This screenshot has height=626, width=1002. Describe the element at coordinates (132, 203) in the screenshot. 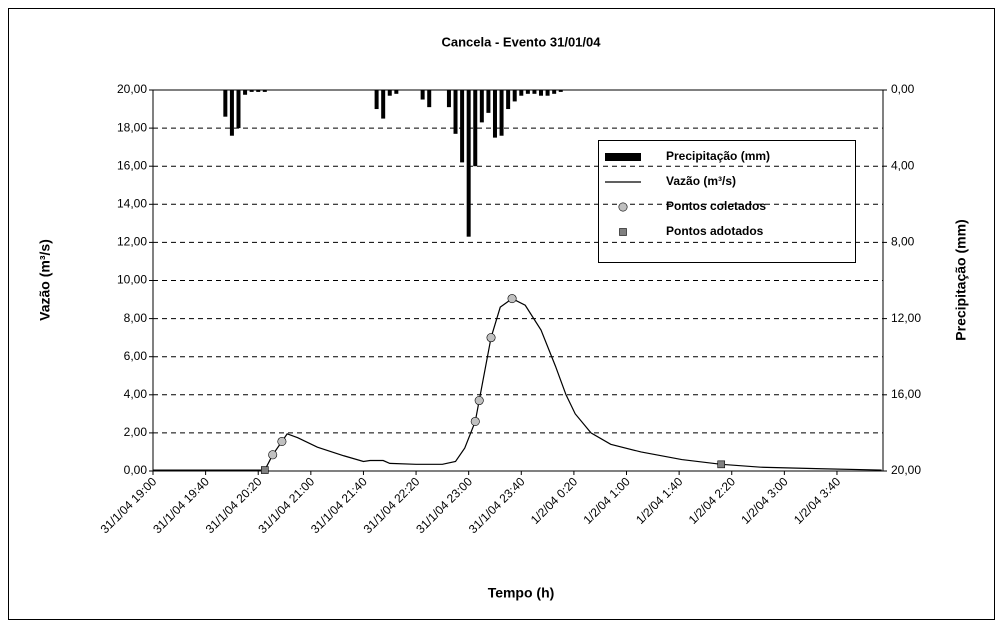

I see `y-tick-label: 14,00` at that location.